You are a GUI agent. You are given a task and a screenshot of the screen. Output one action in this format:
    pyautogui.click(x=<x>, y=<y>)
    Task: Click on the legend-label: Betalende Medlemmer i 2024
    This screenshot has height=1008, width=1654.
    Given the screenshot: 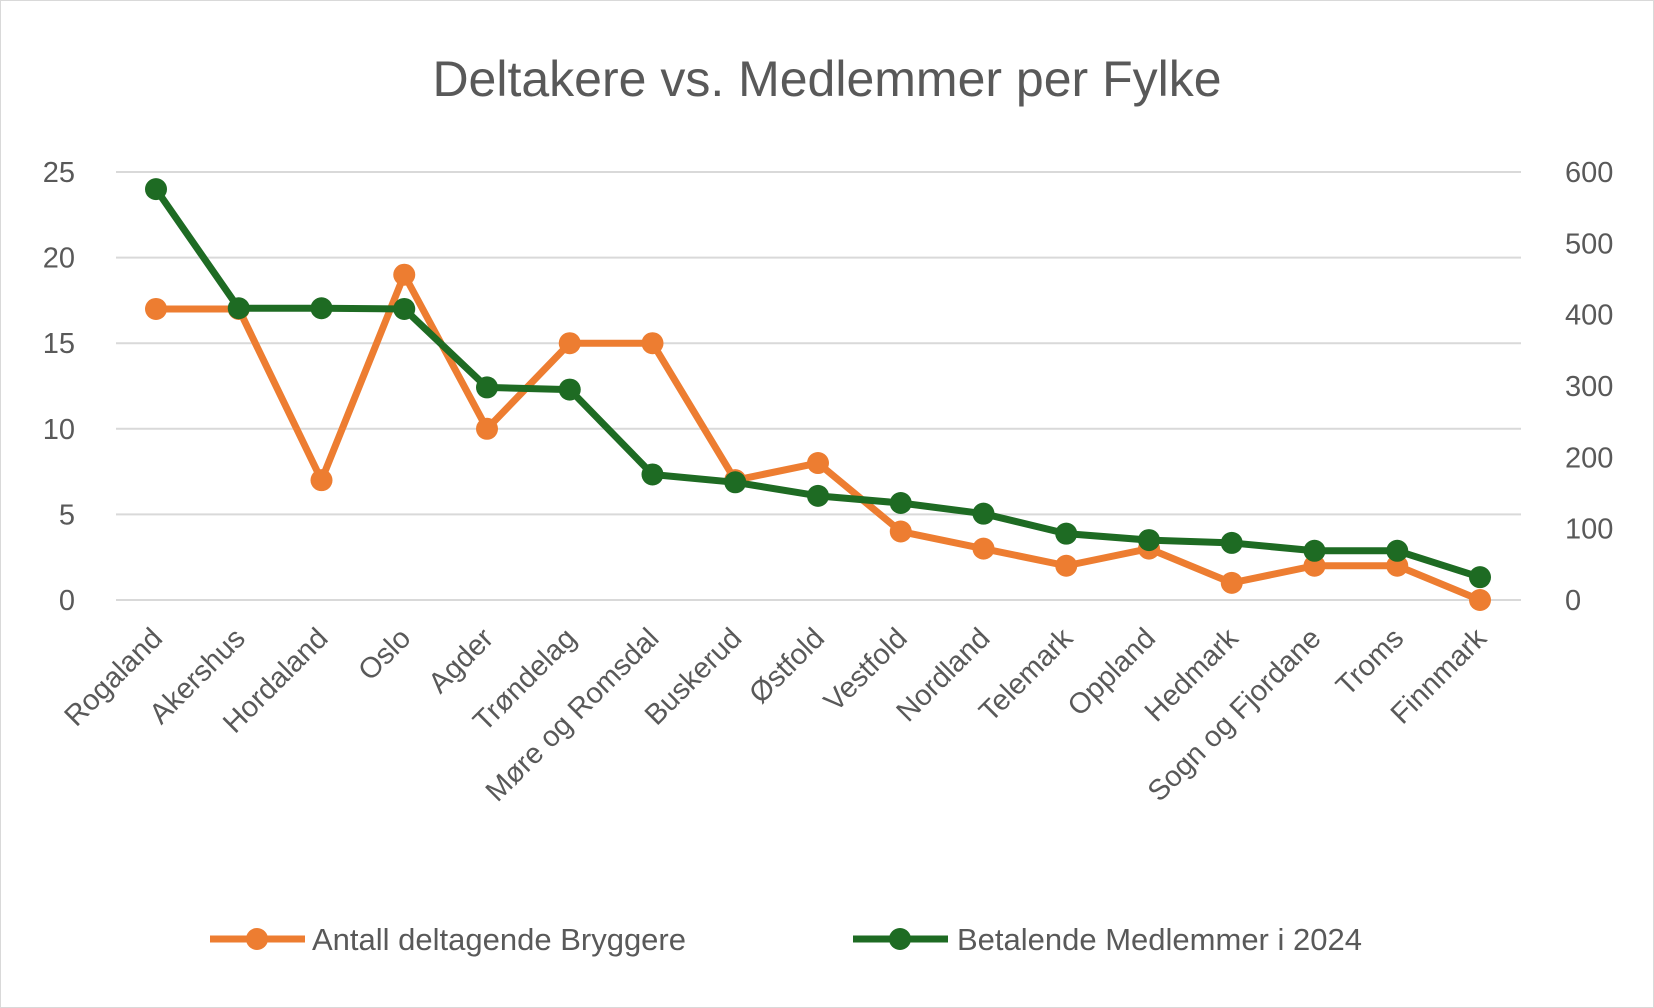 What is the action you would take?
    pyautogui.click(x=1159, y=939)
    